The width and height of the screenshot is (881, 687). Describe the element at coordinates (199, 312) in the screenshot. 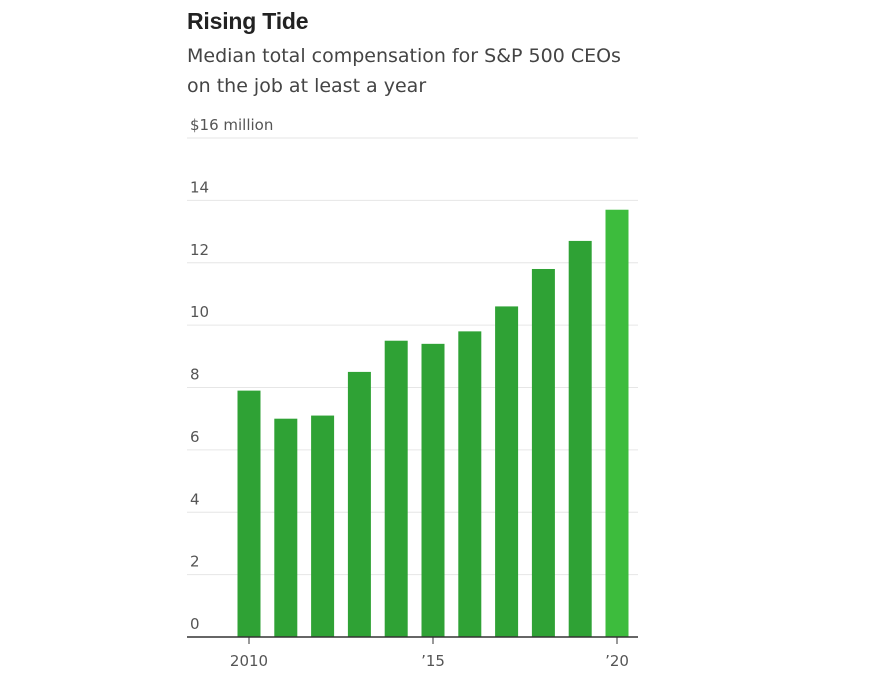

I see `y-tick-label-10: 10` at that location.